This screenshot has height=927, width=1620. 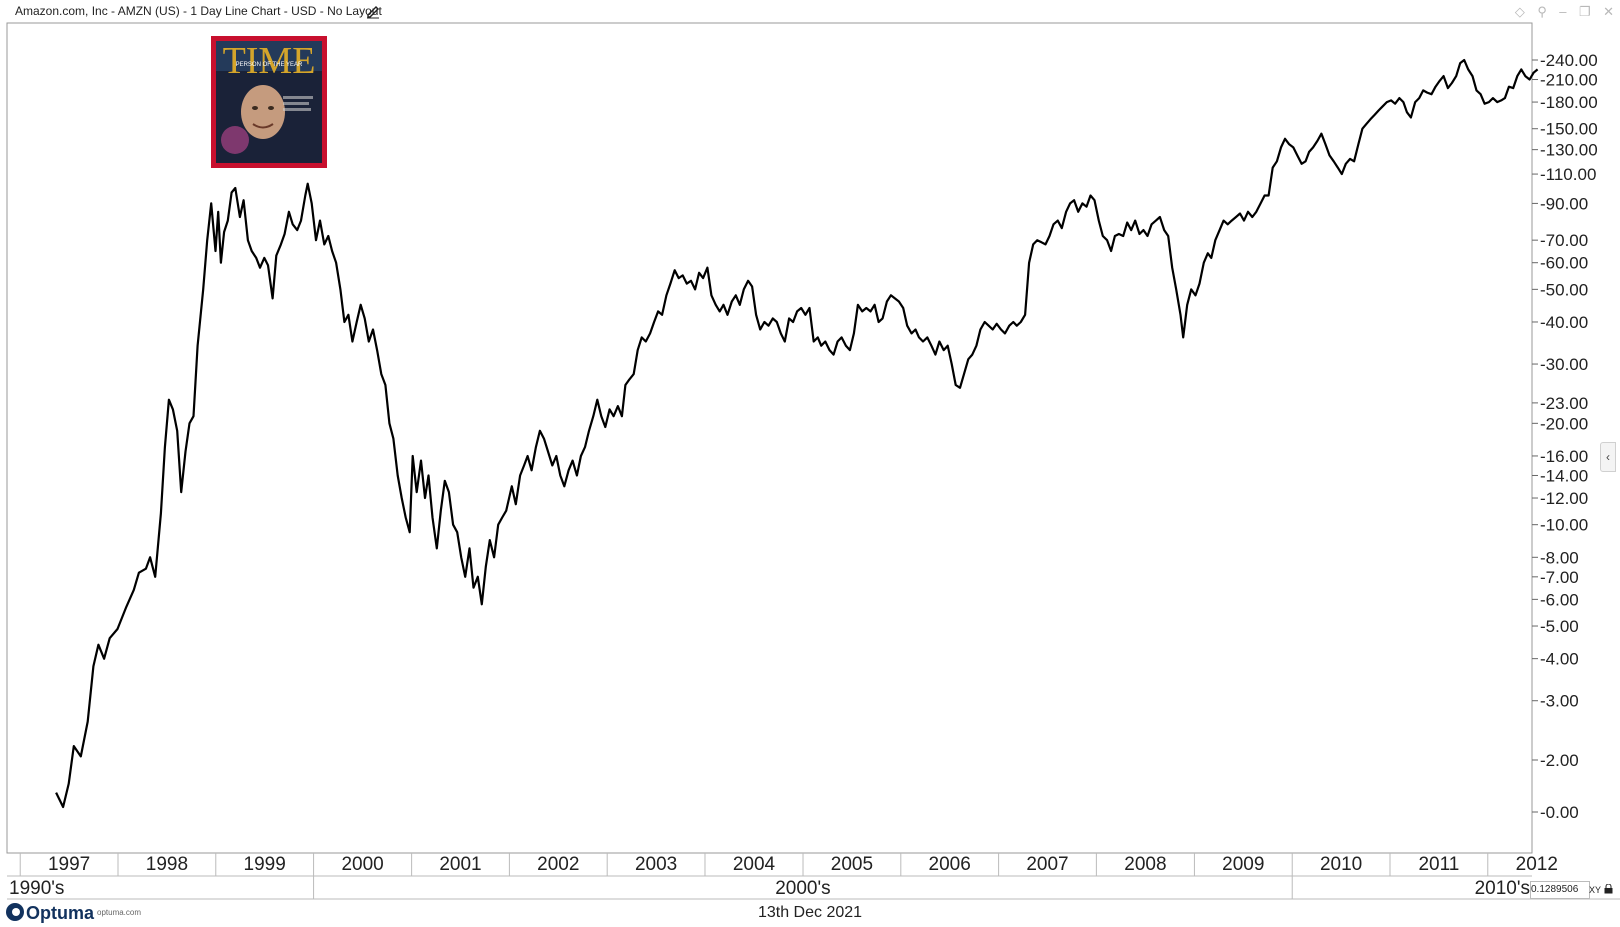 What do you see at coordinates (235, 140) in the screenshot?
I see `cover-packing-peanuts` at bounding box center [235, 140].